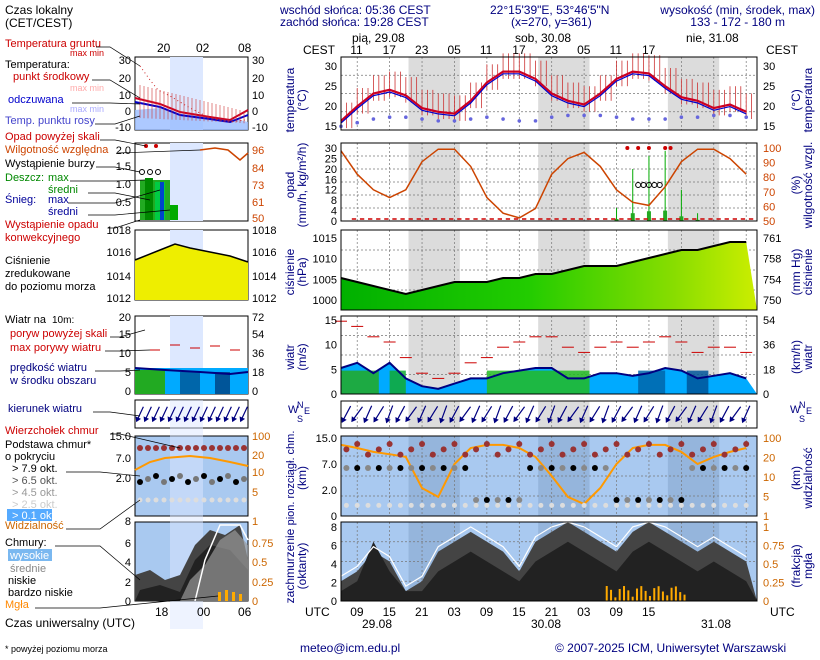 This screenshot has width=820, height=660. Describe the element at coordinates (737, 10) in the screenshot. I see `height-title: wysokość (min, środek, max)` at that location.